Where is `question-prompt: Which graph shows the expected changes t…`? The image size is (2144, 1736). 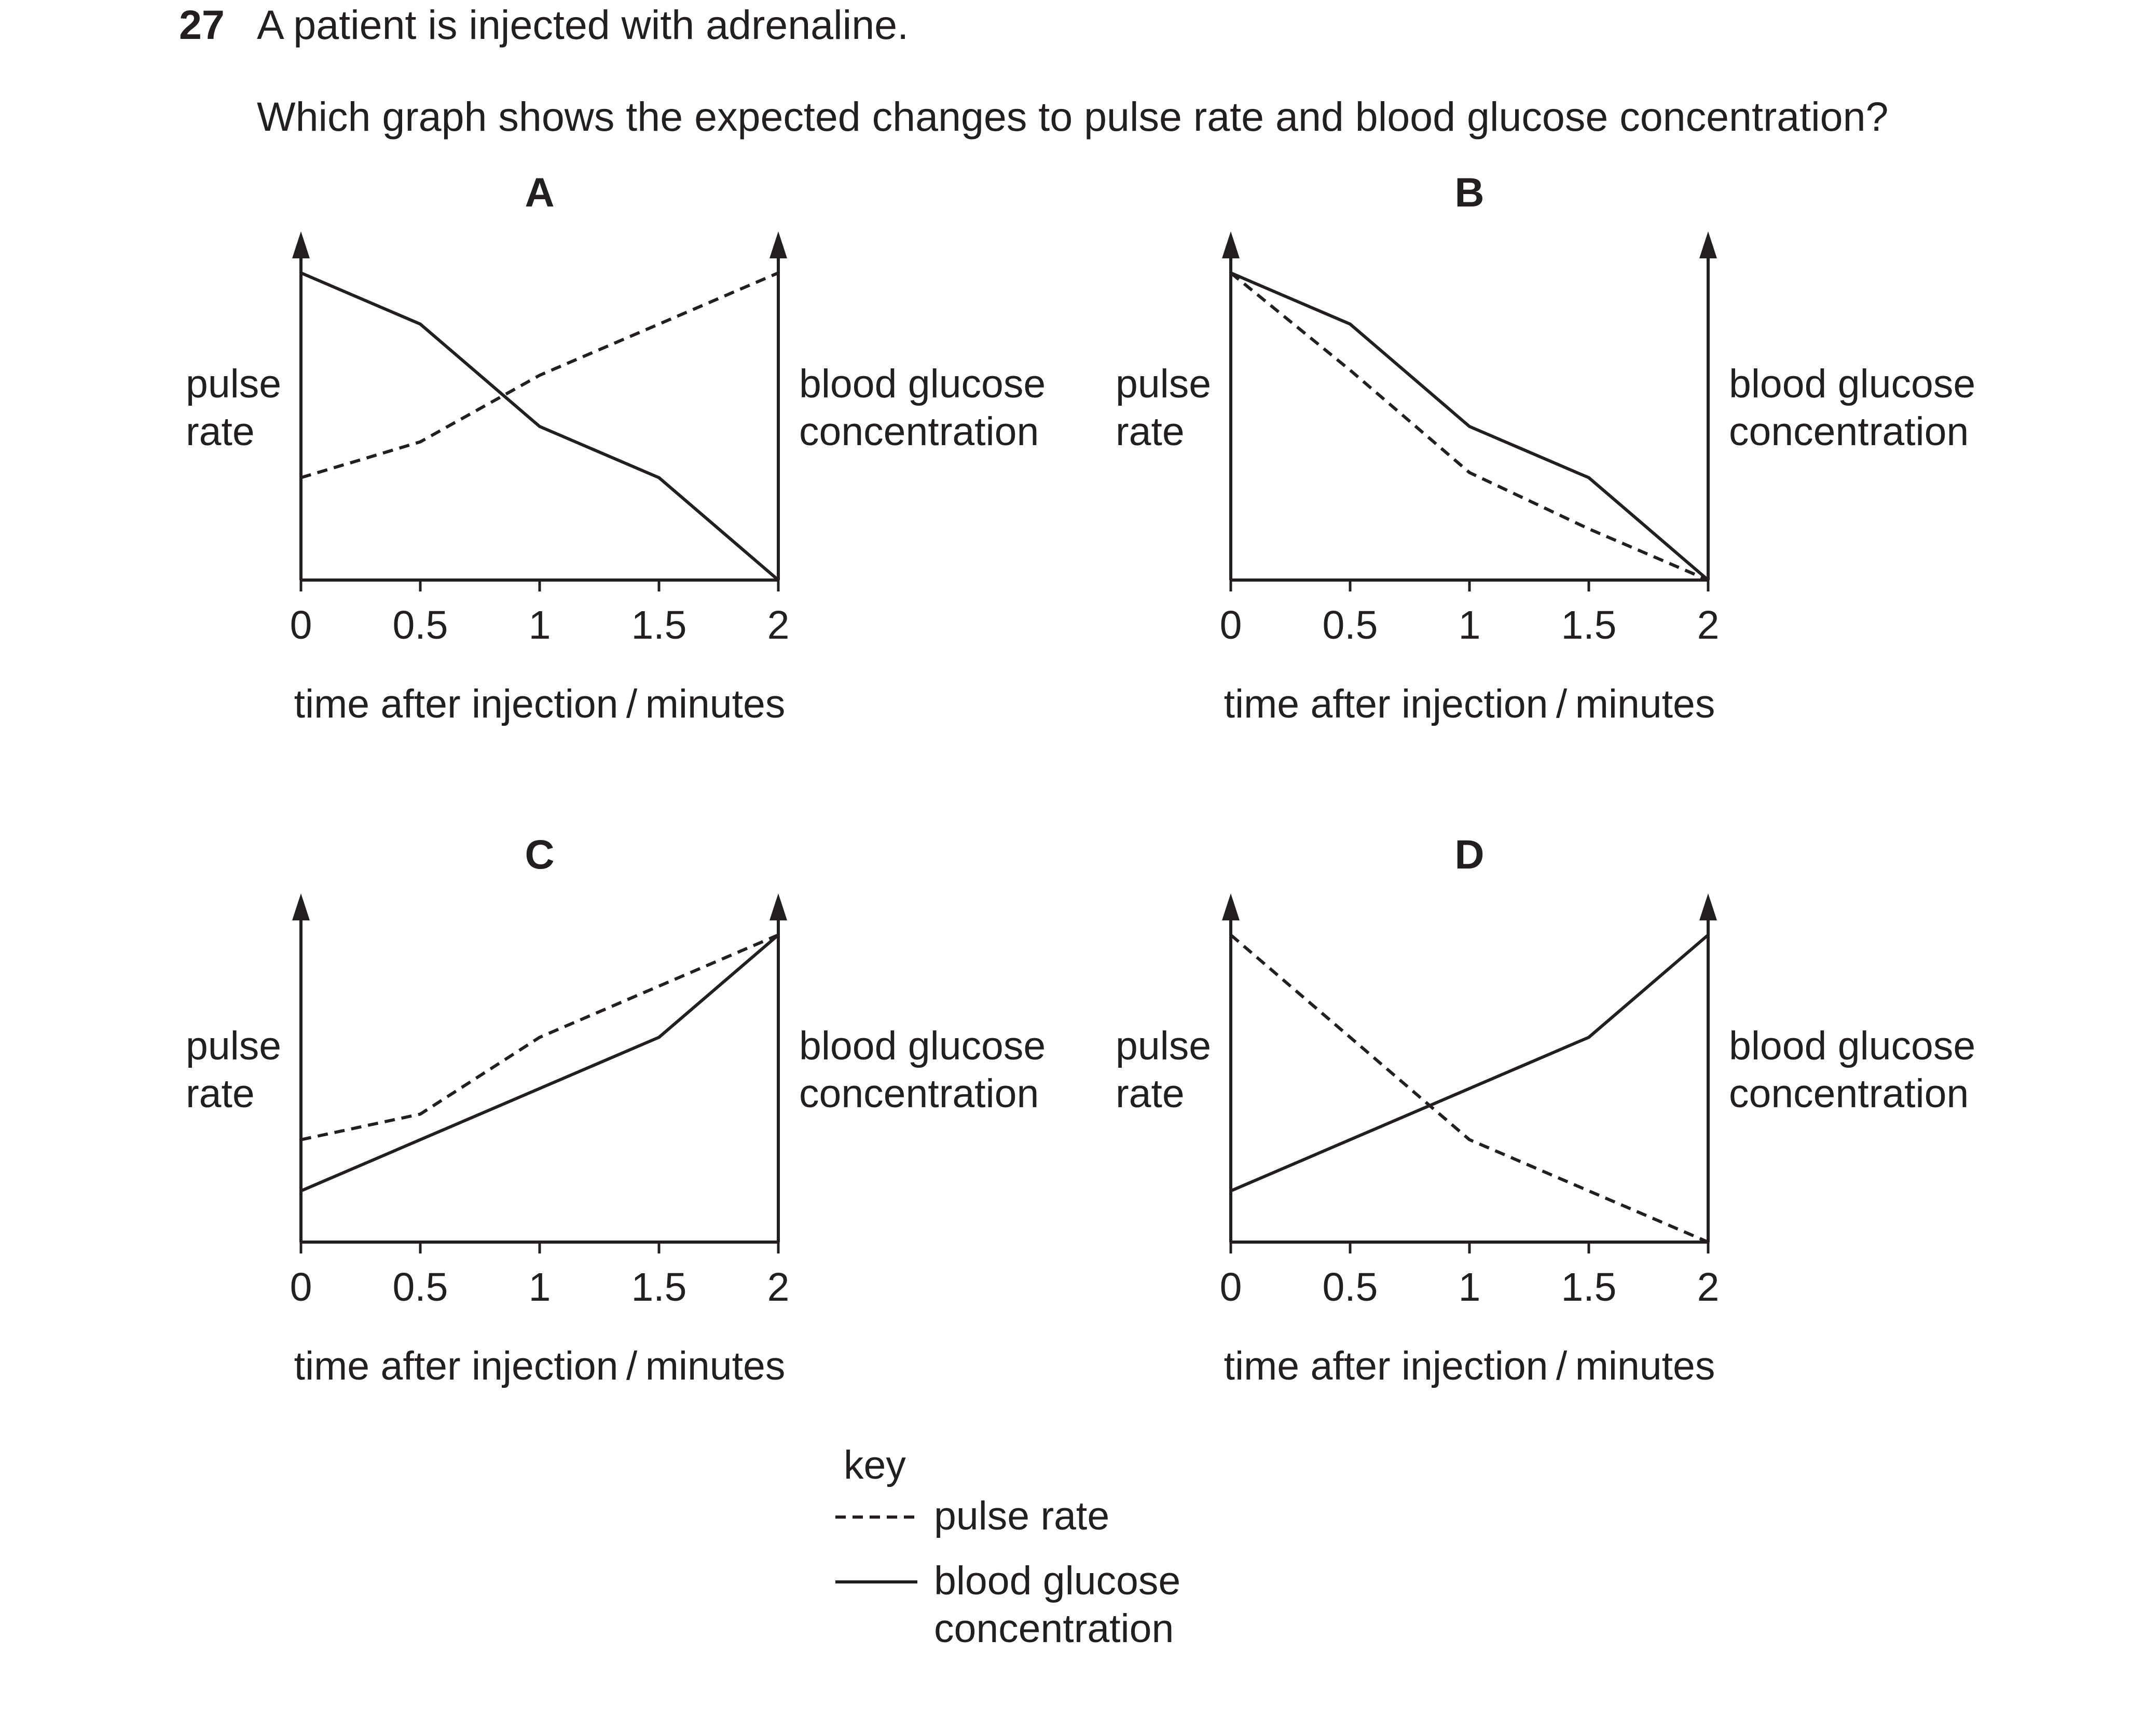 question-prompt: Which graph shows the expected changes t… is located at coordinates (1073, 117).